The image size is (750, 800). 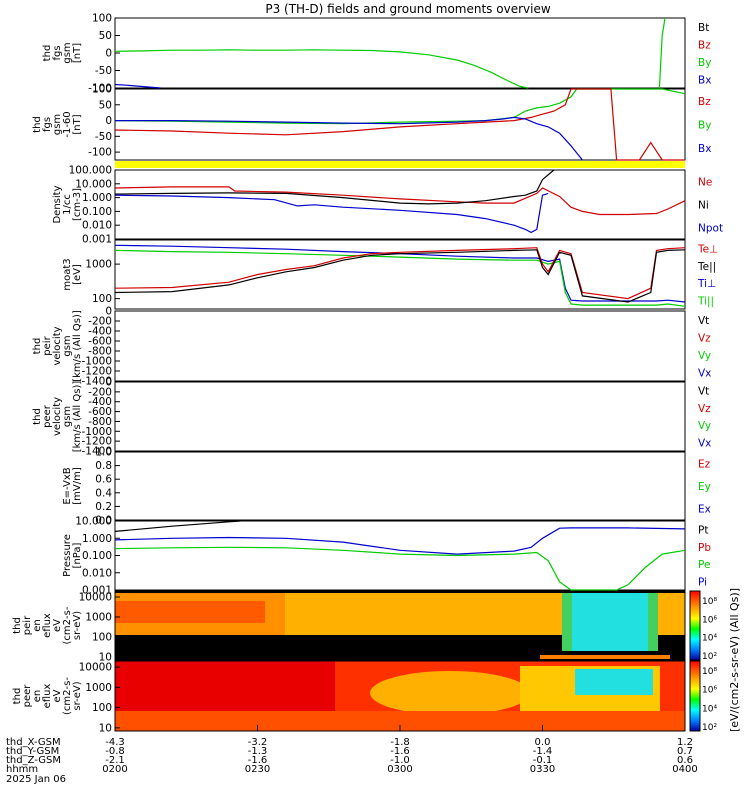 I want to click on panel-7: 1.00.8 0.60.4 0.2 0.0 E=-VxB [mV/m] Ez Ey Ex, so click(x=386, y=487).